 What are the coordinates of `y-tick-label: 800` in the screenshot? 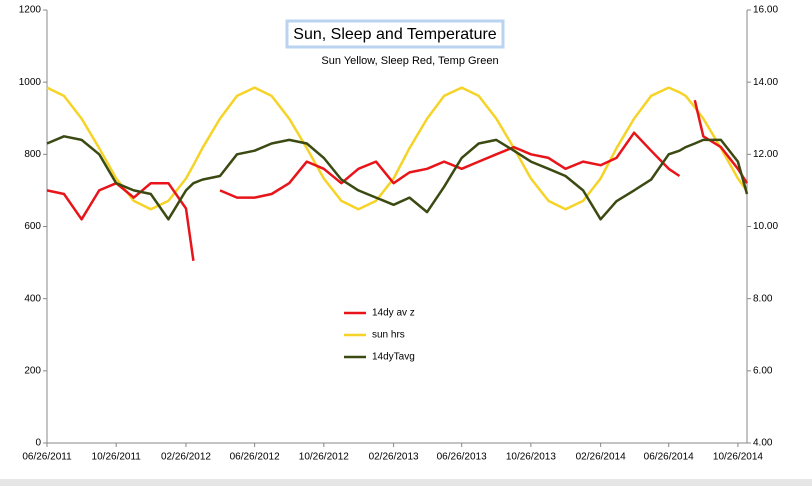 It's located at (32, 154).